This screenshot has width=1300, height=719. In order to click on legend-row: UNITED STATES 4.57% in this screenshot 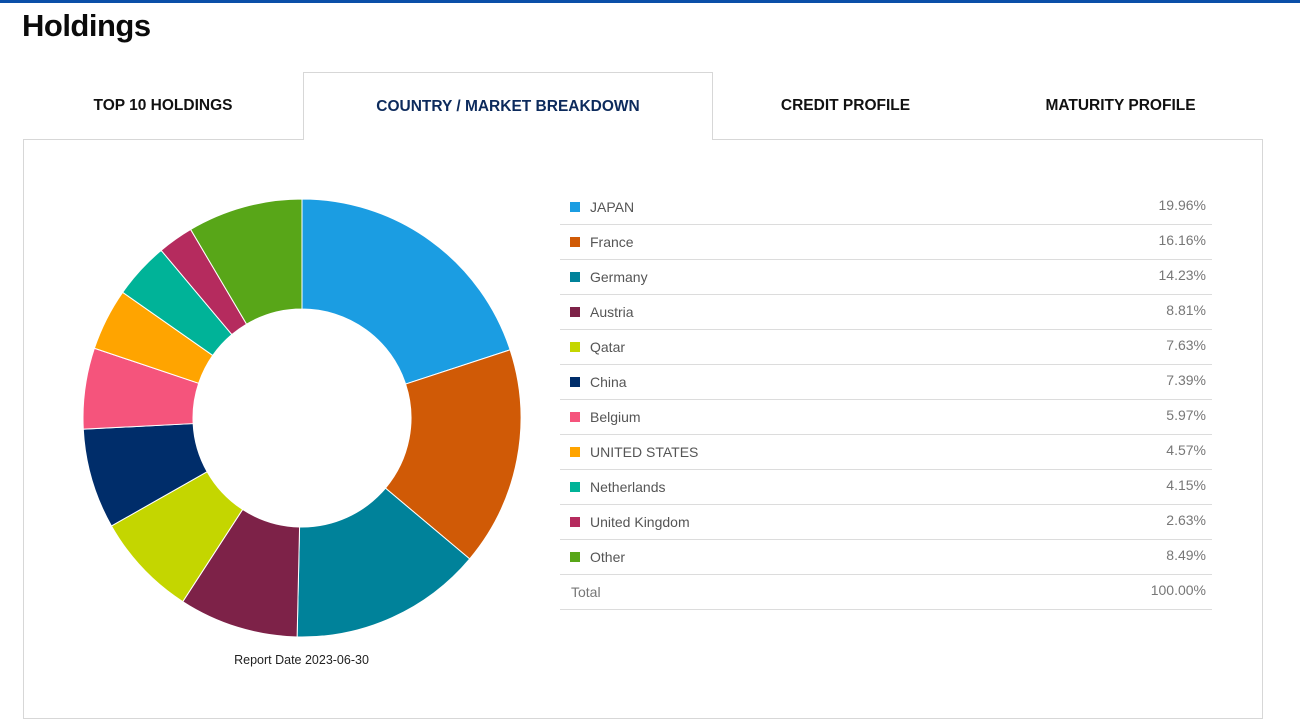, I will do `click(886, 452)`.